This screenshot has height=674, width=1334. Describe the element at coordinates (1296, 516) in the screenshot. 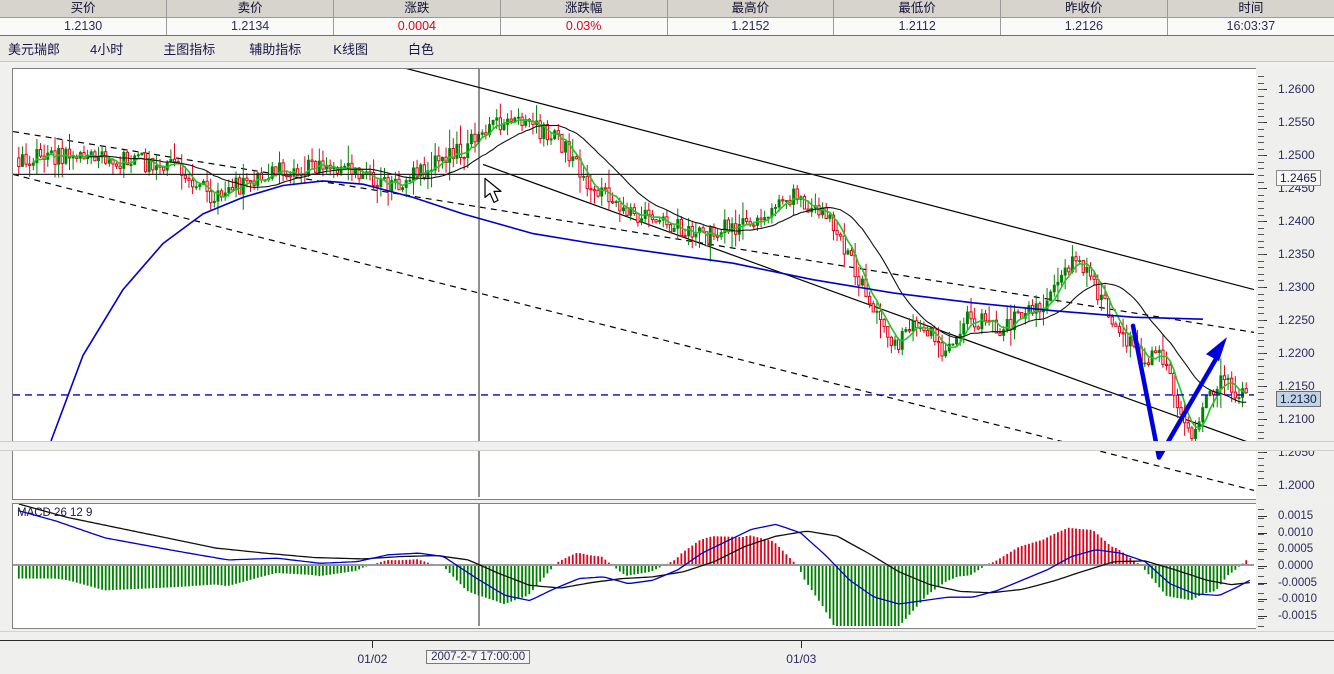

I see `macd-axis-label: 0.0015` at that location.